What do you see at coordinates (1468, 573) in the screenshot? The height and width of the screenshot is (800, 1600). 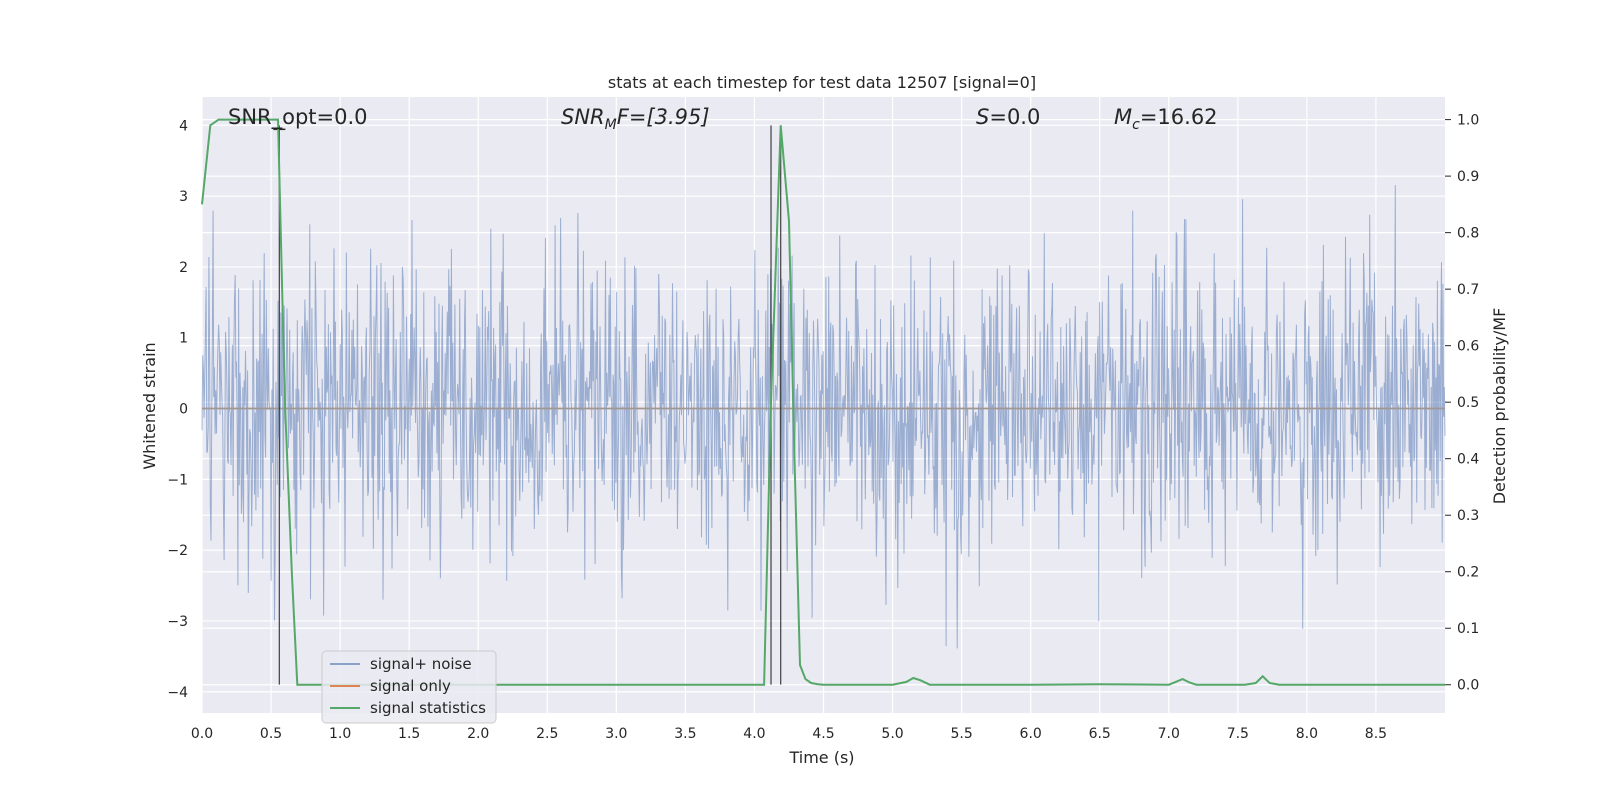 I see `y2-tick-label: 0.2` at bounding box center [1468, 573].